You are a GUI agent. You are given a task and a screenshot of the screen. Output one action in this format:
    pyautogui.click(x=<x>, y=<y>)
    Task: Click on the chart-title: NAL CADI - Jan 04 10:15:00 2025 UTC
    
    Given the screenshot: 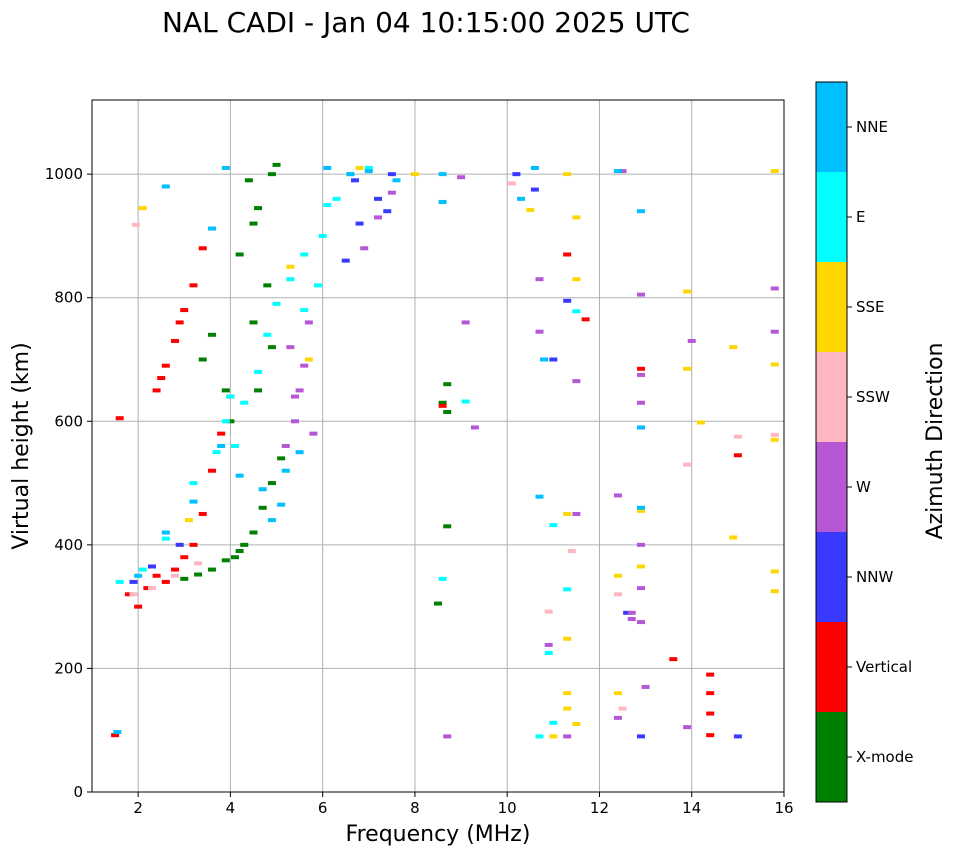 What is the action you would take?
    pyautogui.click(x=426, y=22)
    